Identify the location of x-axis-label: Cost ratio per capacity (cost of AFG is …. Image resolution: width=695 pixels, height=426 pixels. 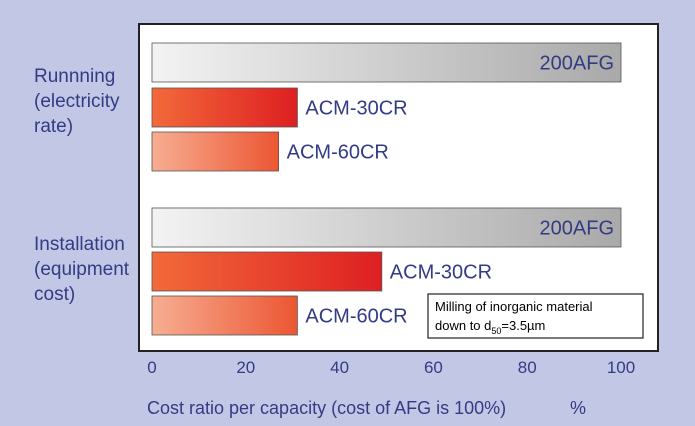
(326, 408).